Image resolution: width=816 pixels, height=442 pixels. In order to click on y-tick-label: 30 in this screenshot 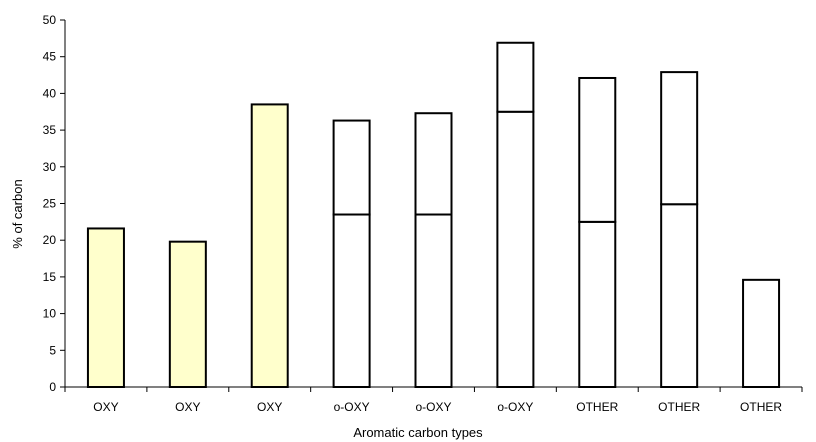, I will do `click(50, 167)`.